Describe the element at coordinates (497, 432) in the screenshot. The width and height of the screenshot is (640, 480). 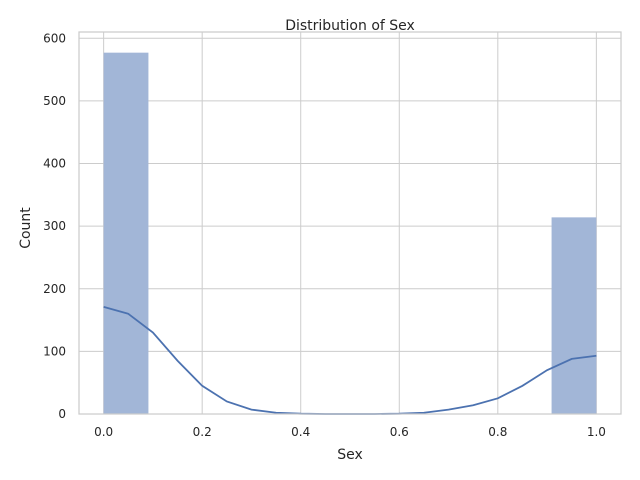
I see `x-tick-label: 0.8` at that location.